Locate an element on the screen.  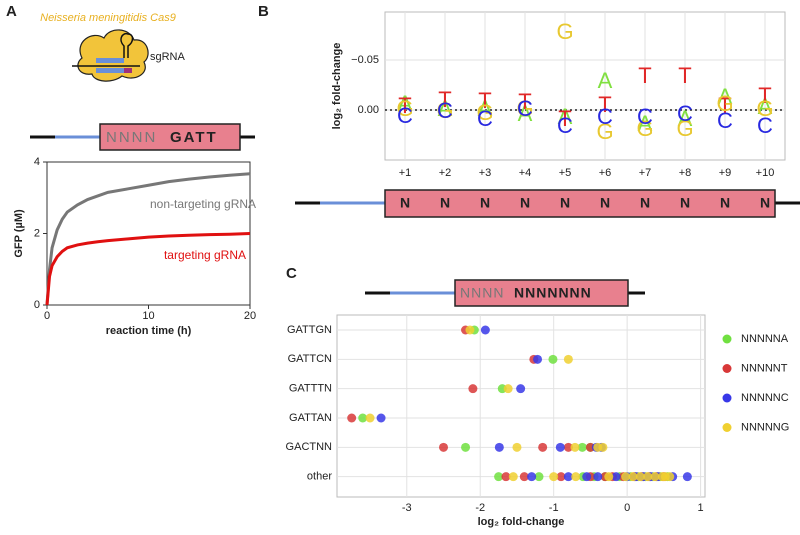
x-tick-label: -2 is located at coordinates (480, 508).